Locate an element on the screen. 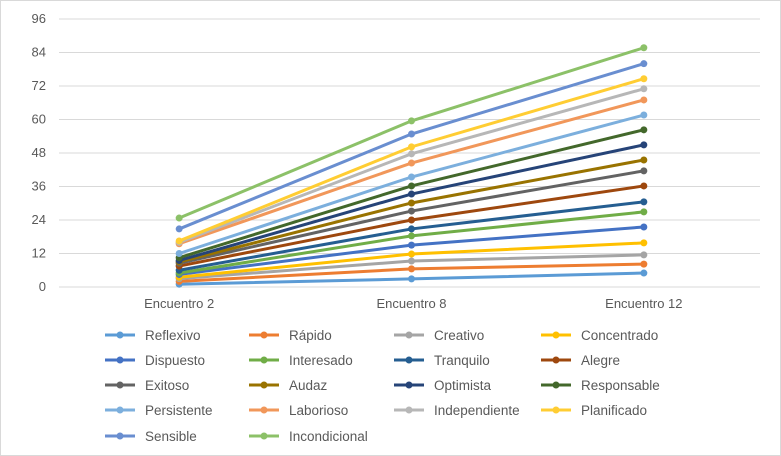 This screenshot has height=456, width=781. legend-label: Planificado is located at coordinates (614, 410).